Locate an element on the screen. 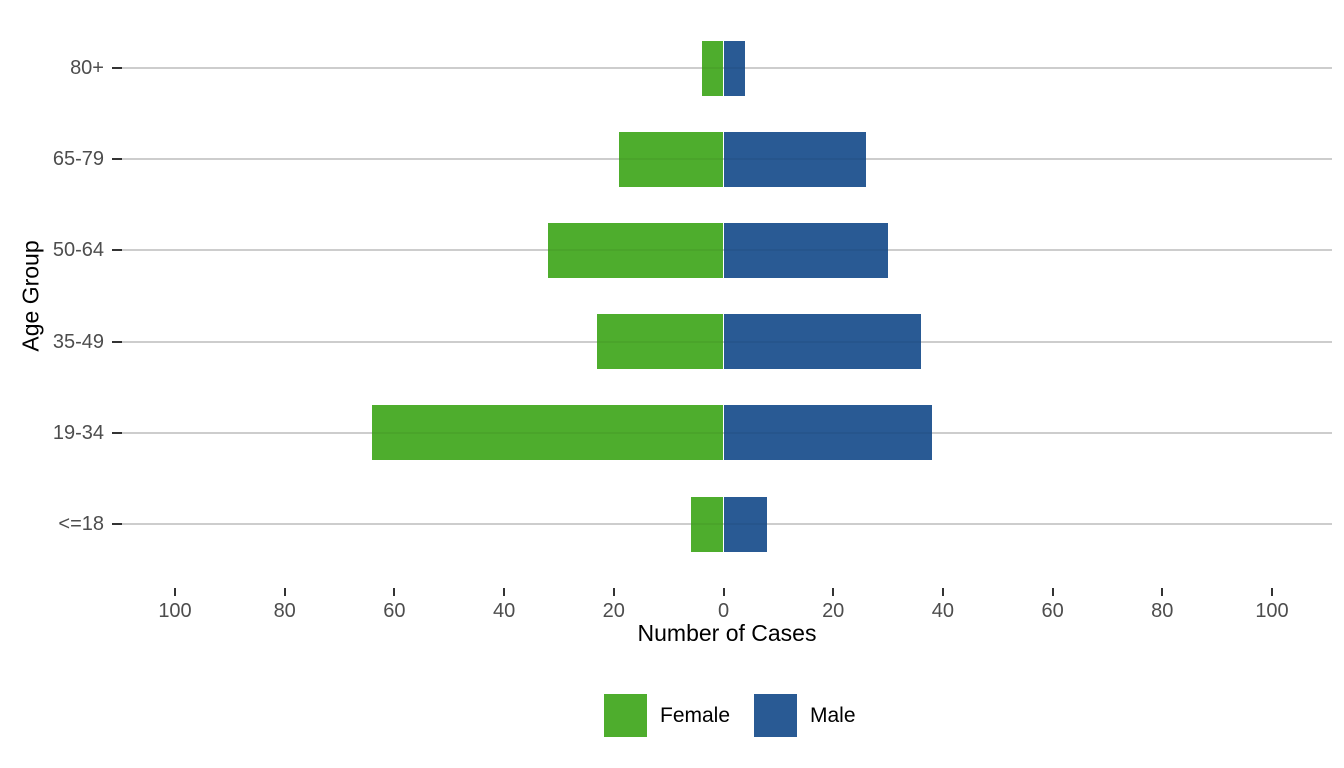  y-tick-label-80+: 80+ is located at coordinates (87, 68).